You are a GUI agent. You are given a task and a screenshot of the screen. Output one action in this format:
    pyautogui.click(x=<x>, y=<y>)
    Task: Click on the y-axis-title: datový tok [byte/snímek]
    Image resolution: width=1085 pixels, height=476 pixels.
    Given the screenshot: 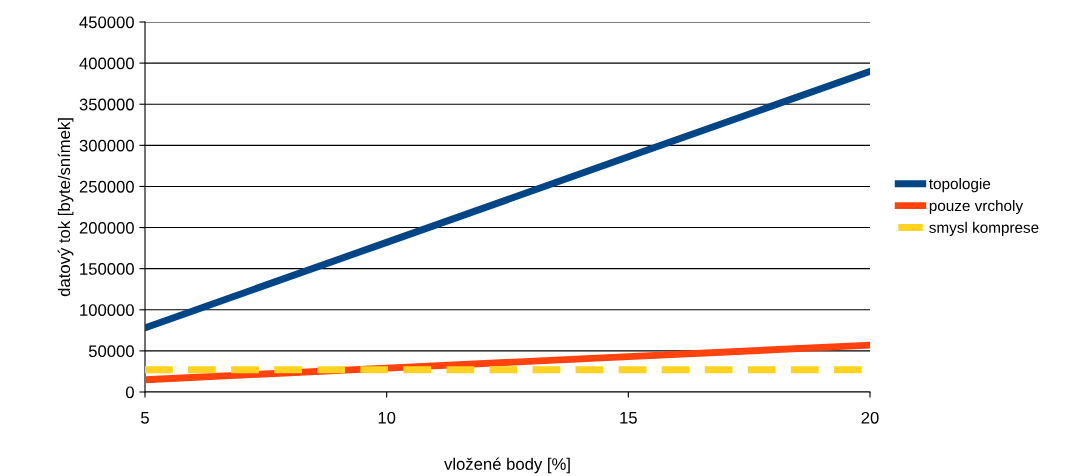 What is the action you would take?
    pyautogui.click(x=65, y=207)
    